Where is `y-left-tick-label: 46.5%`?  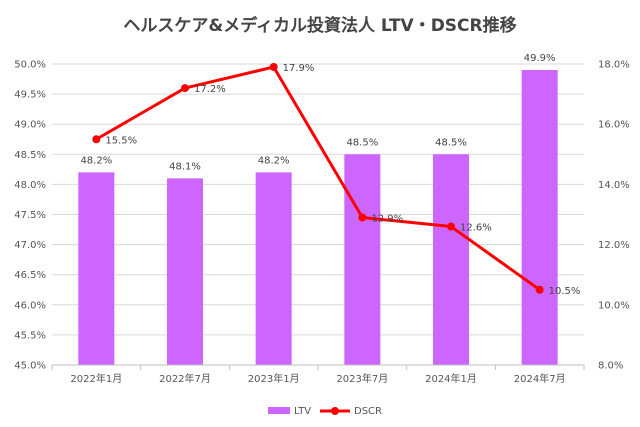
y-left-tick-label: 46.5% is located at coordinates (30, 275).